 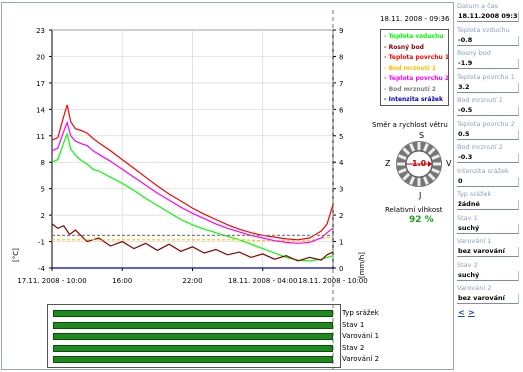 What do you see at coordinates (410, 125) in the screenshot?
I see `wind-title: Směr a rychlost větru` at bounding box center [410, 125].